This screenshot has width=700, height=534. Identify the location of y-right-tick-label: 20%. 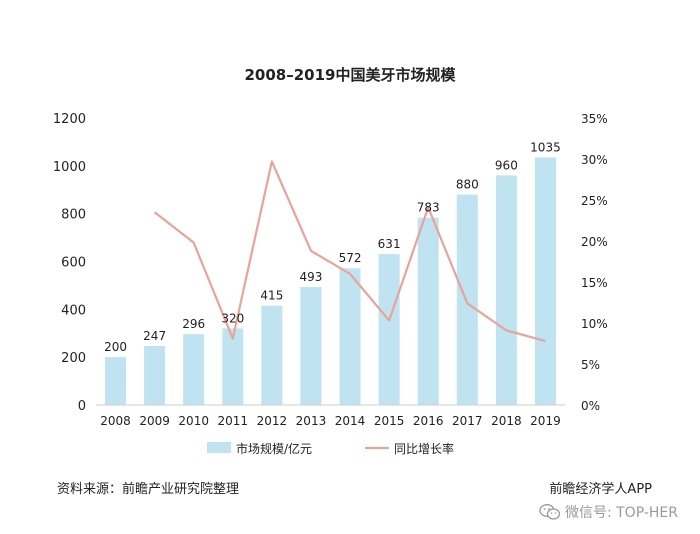
(594, 242).